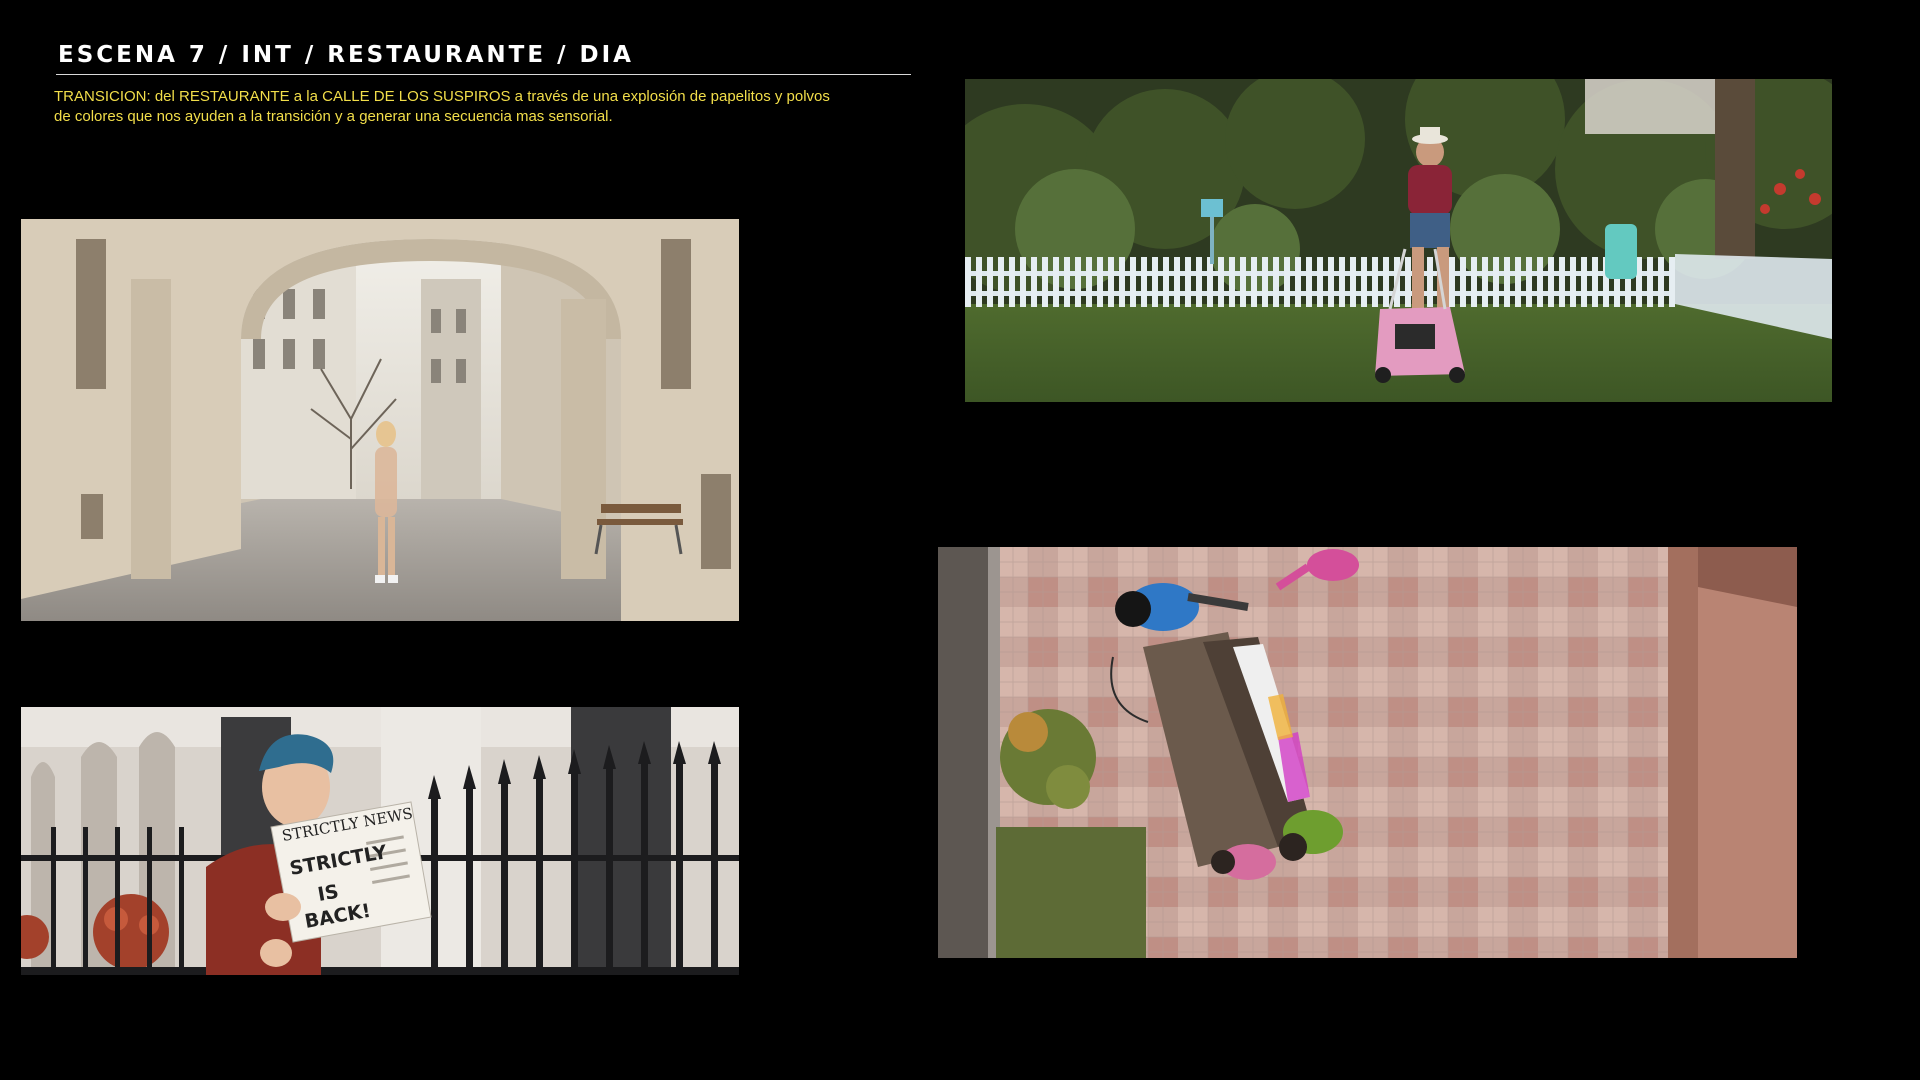 The height and width of the screenshot is (1080, 1920). What do you see at coordinates (483, 74) in the screenshot?
I see `title-divider` at bounding box center [483, 74].